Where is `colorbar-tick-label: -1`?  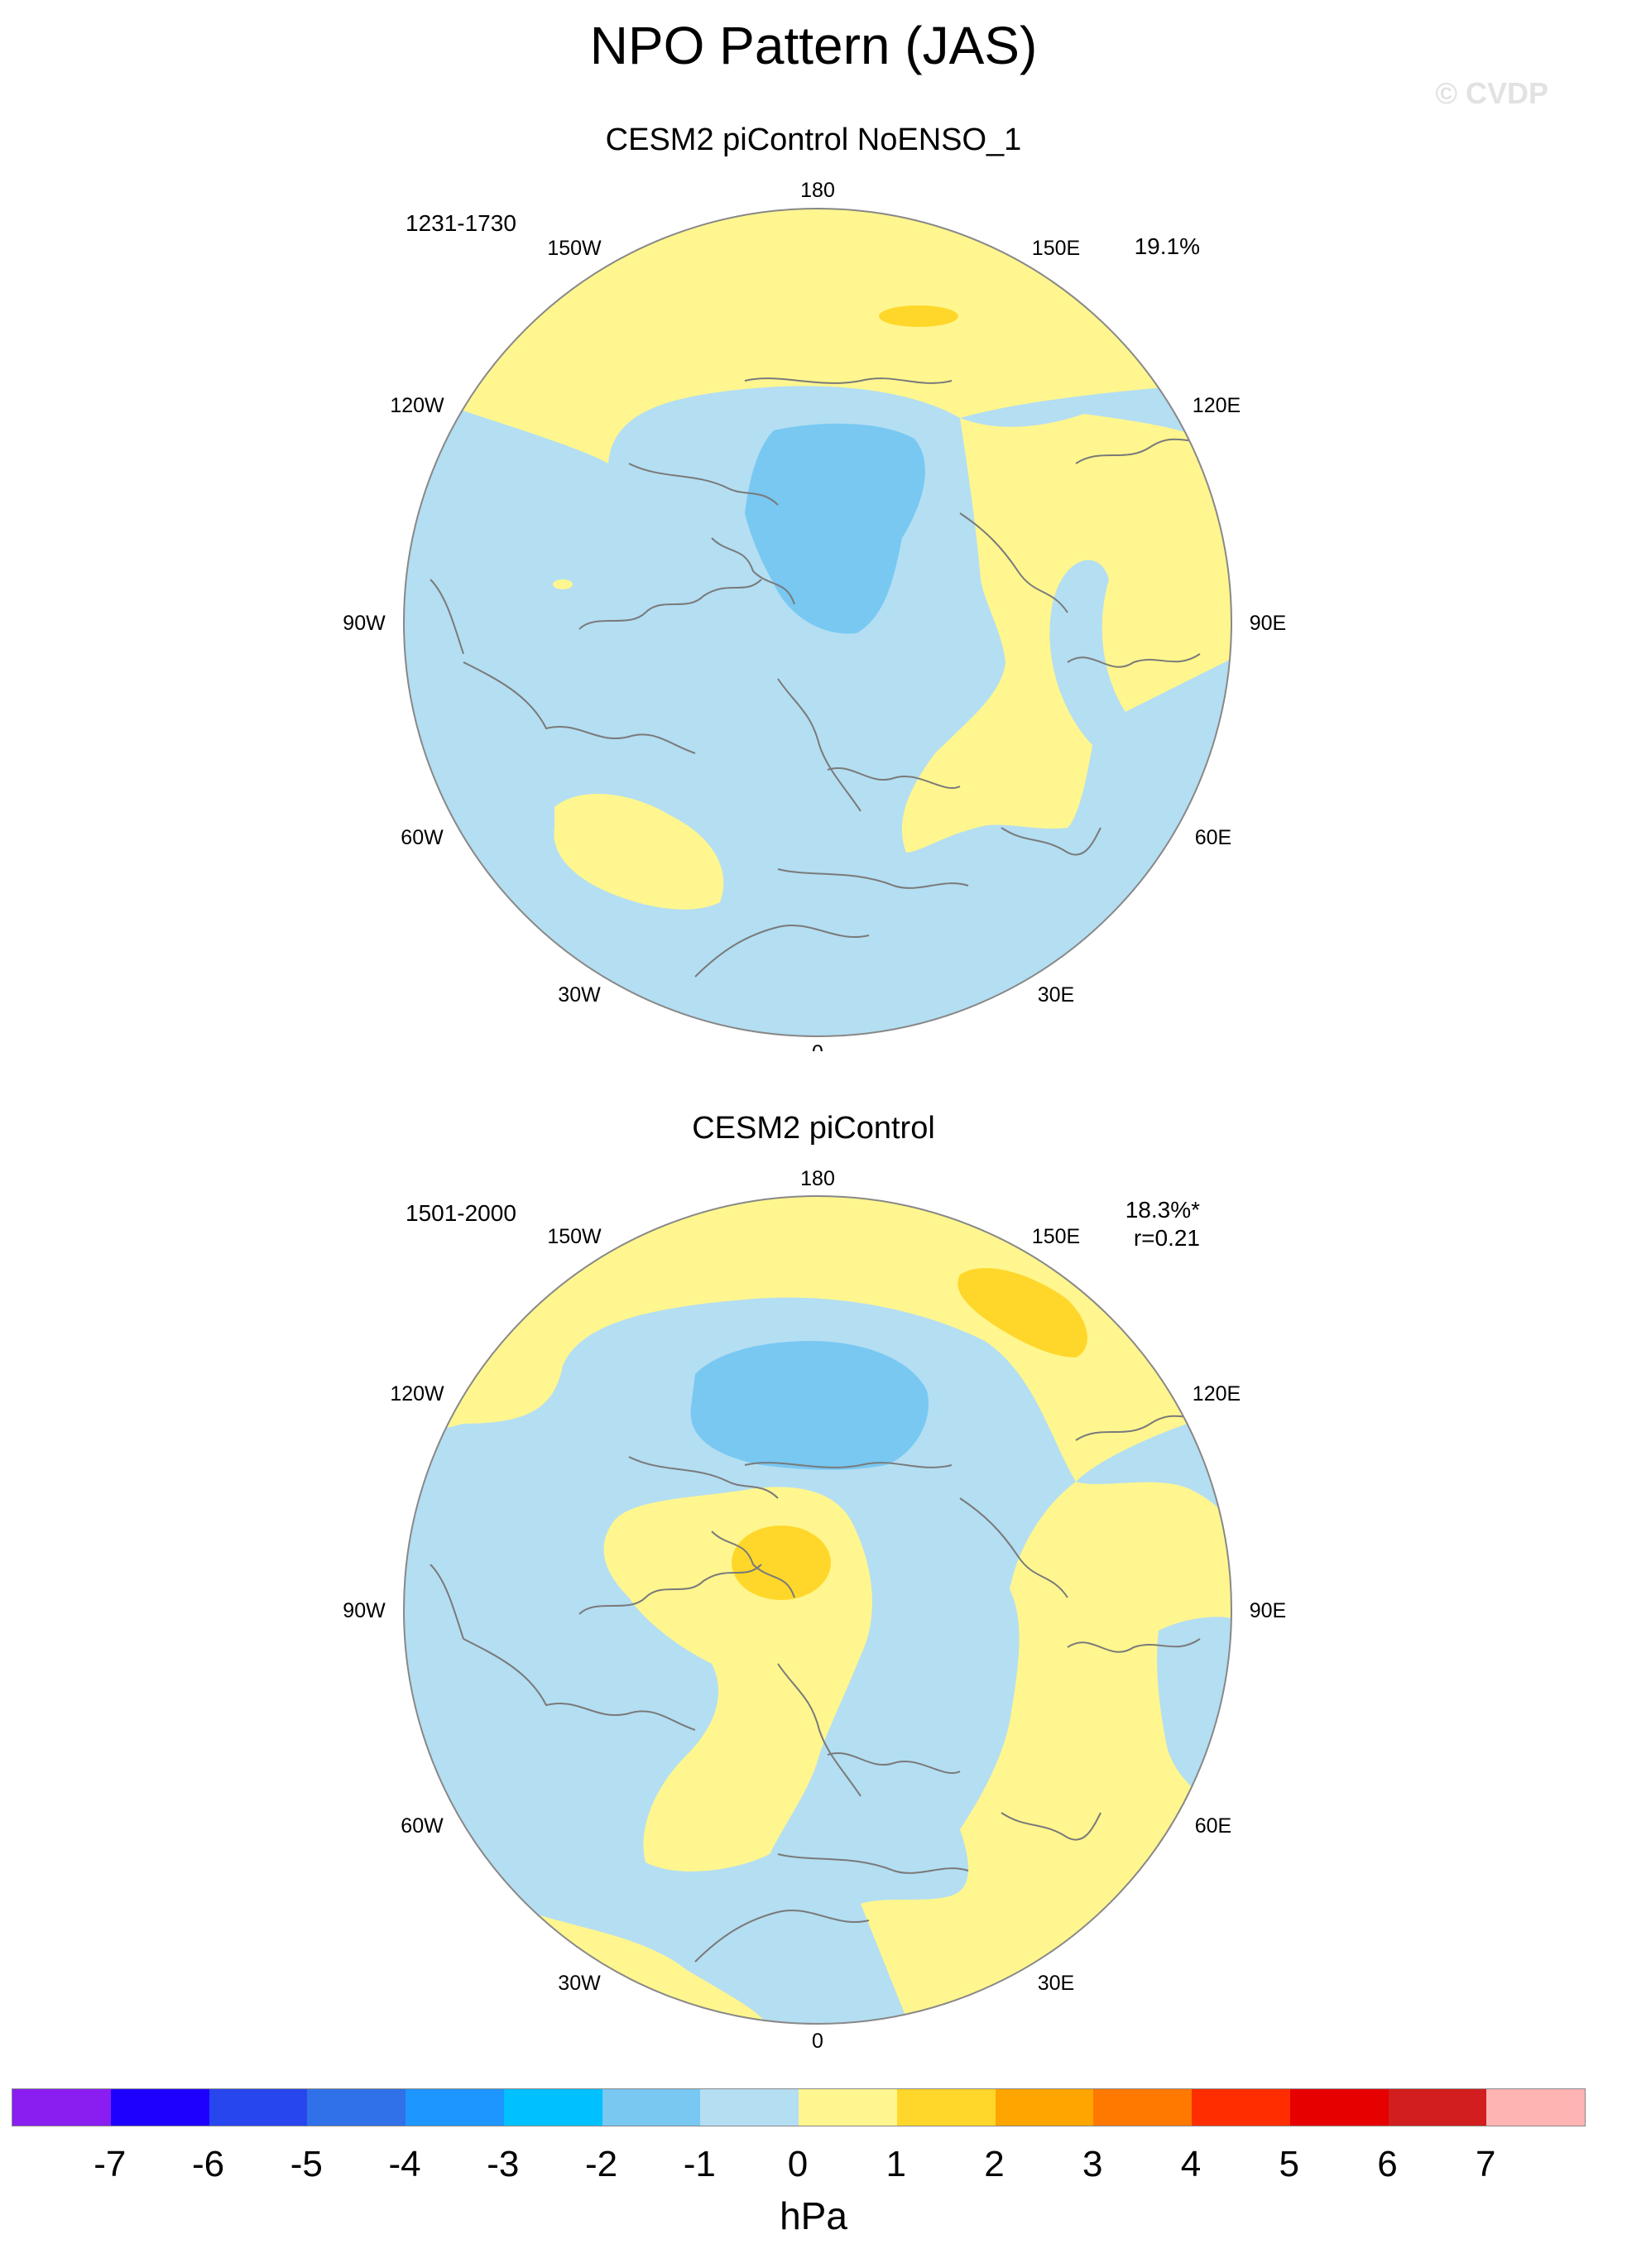 colorbar-tick-label: -1 is located at coordinates (699, 2164).